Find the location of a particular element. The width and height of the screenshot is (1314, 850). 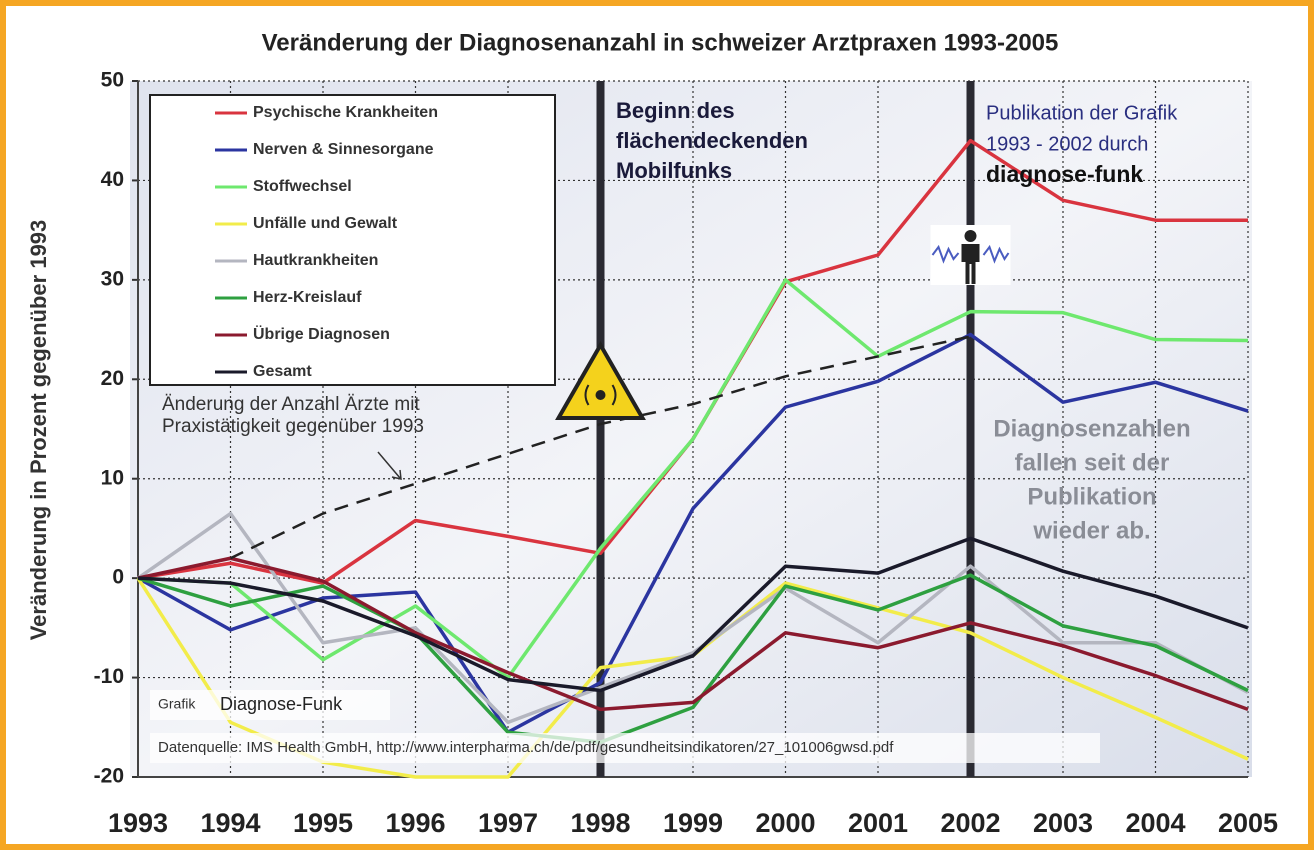

legend-label: Übrige Diagnosen is located at coordinates (321, 333).